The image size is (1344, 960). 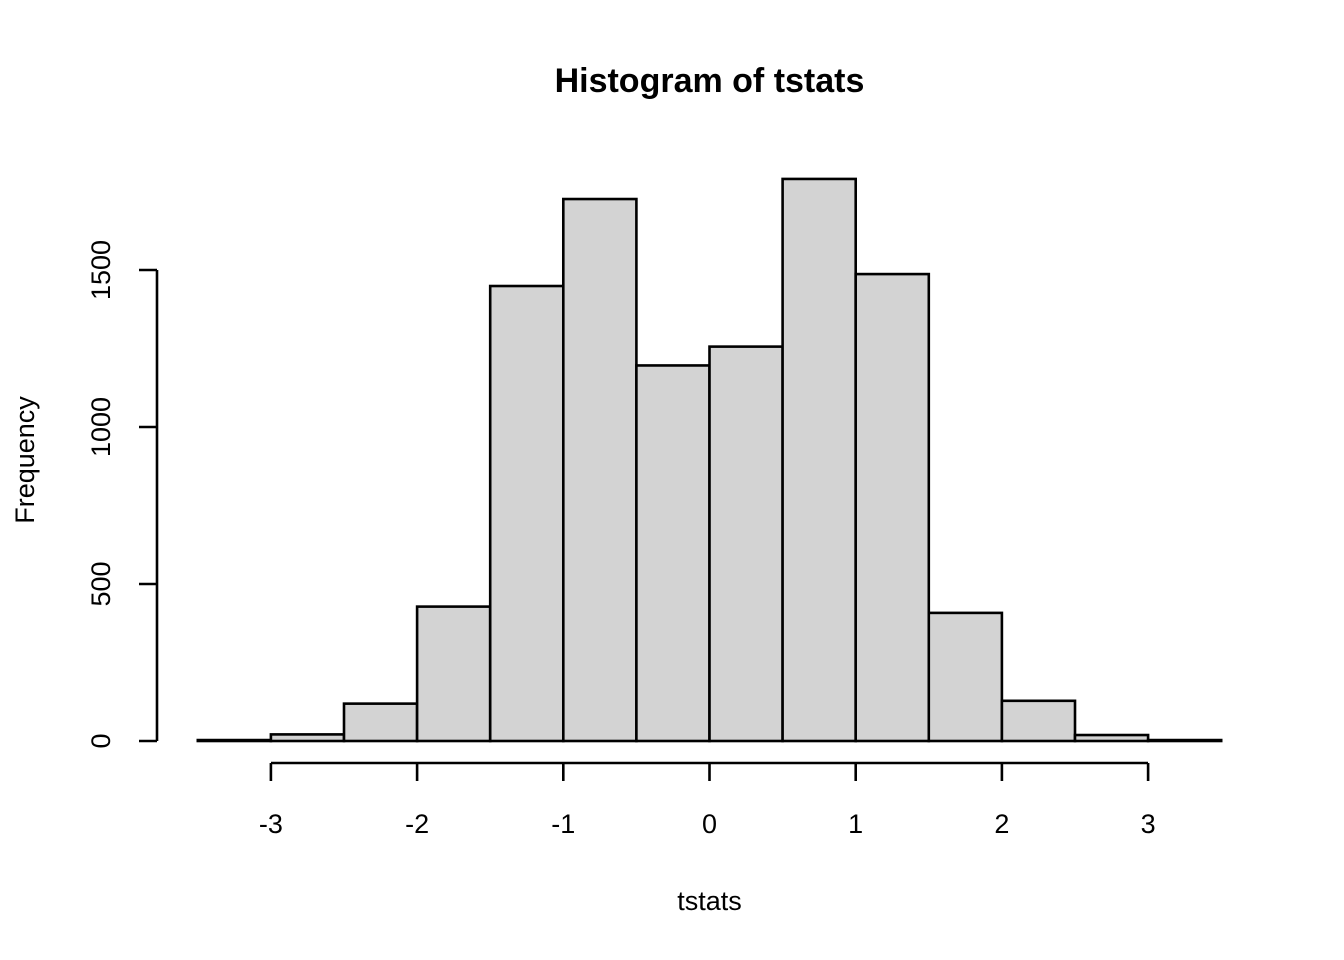 What do you see at coordinates (101, 270) in the screenshot?
I see `y-tick-label: 1500` at bounding box center [101, 270].